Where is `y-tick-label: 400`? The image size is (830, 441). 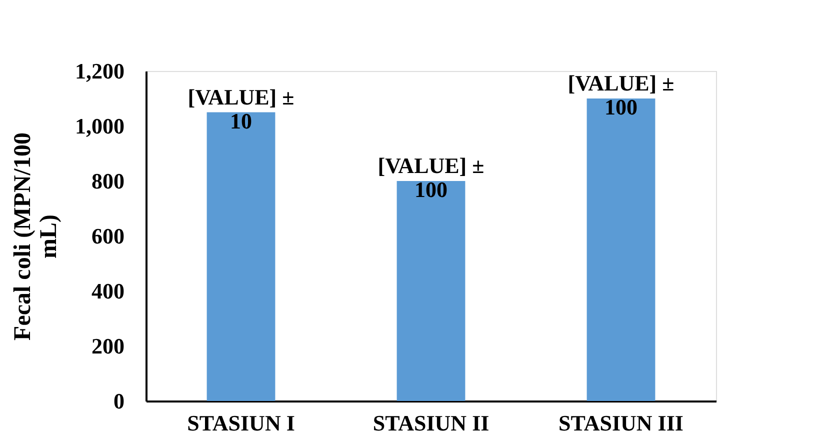 y-tick-label: 400 is located at coordinates (108, 291).